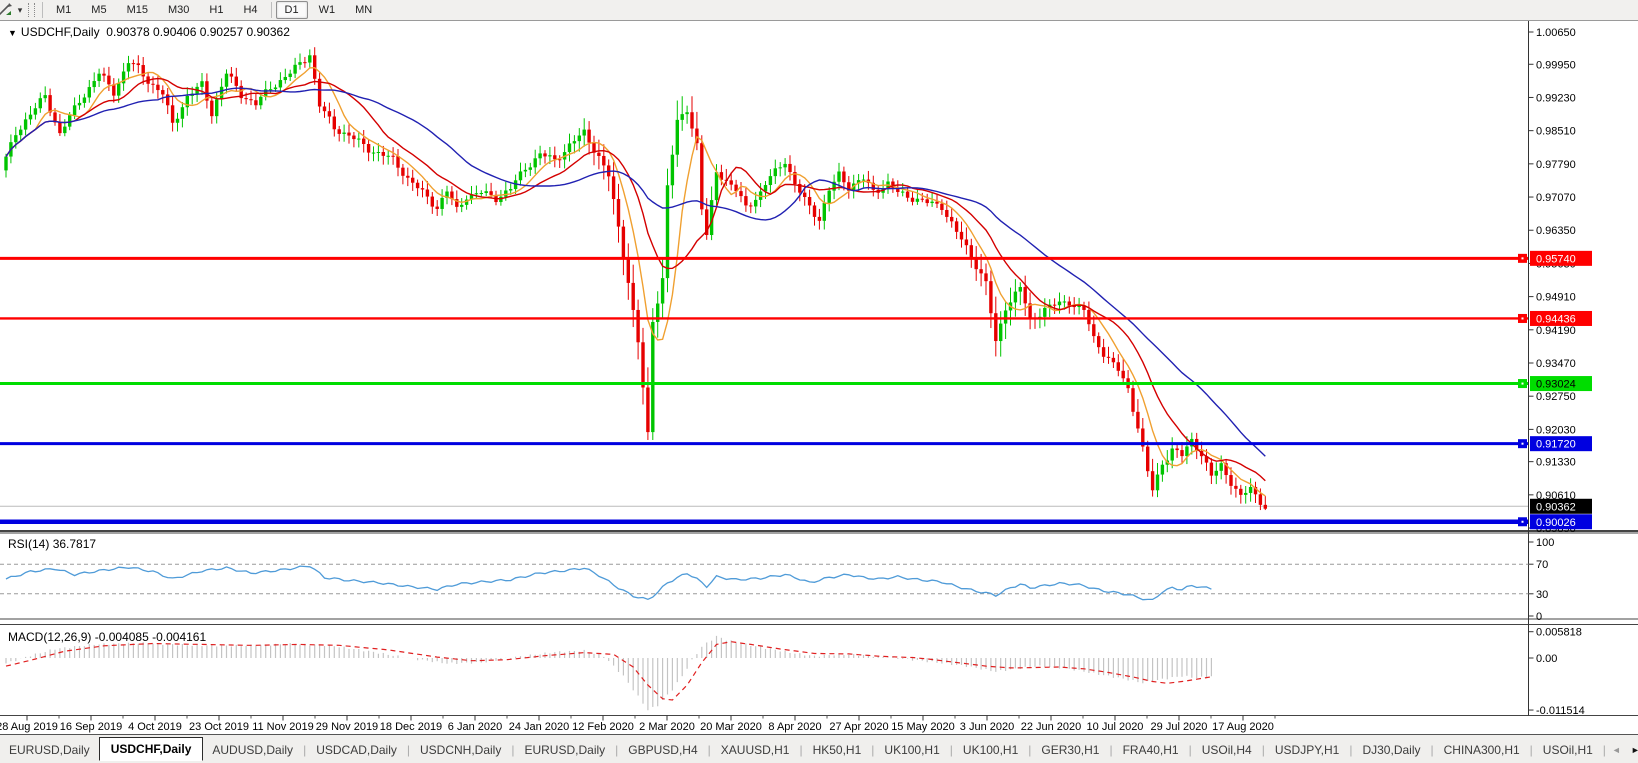 Image resolution: width=1638 pixels, height=763 pixels. What do you see at coordinates (1542, 565) in the screenshot?
I see `rsi-tick-label: 70` at bounding box center [1542, 565].